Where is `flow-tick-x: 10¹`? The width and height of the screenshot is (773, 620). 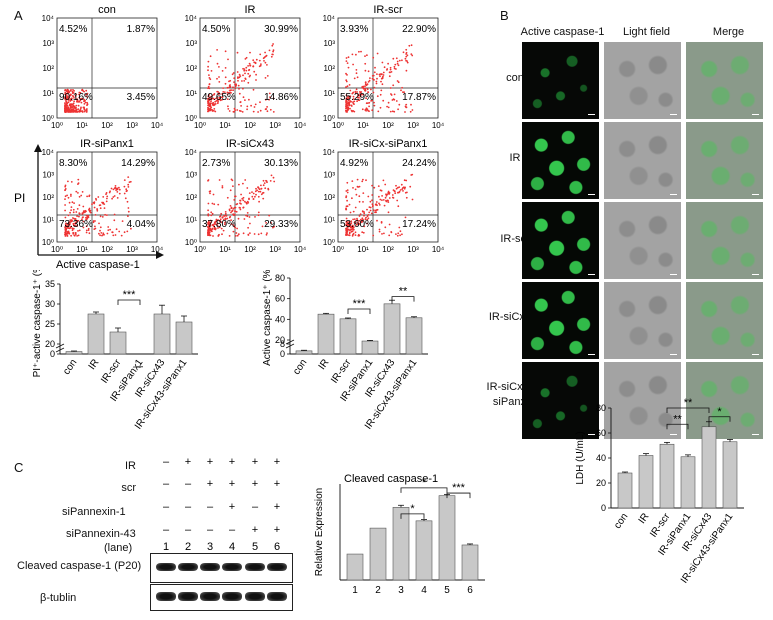
flow-tick-x: 10¹ is located at coordinates (363, 249).